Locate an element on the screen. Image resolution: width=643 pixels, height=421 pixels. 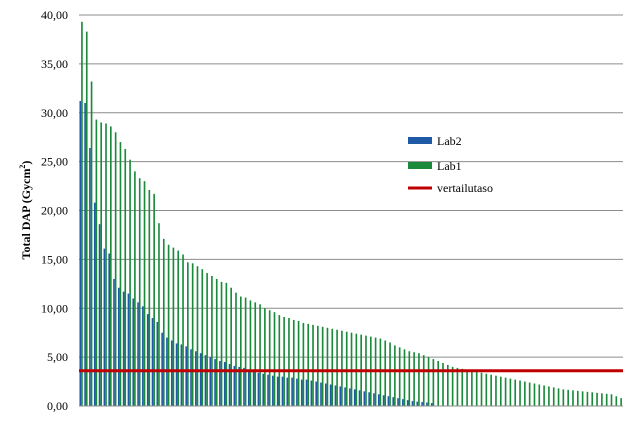
y-axis-label-main: Total DAP (Gycm is located at coordinates (26, 214).